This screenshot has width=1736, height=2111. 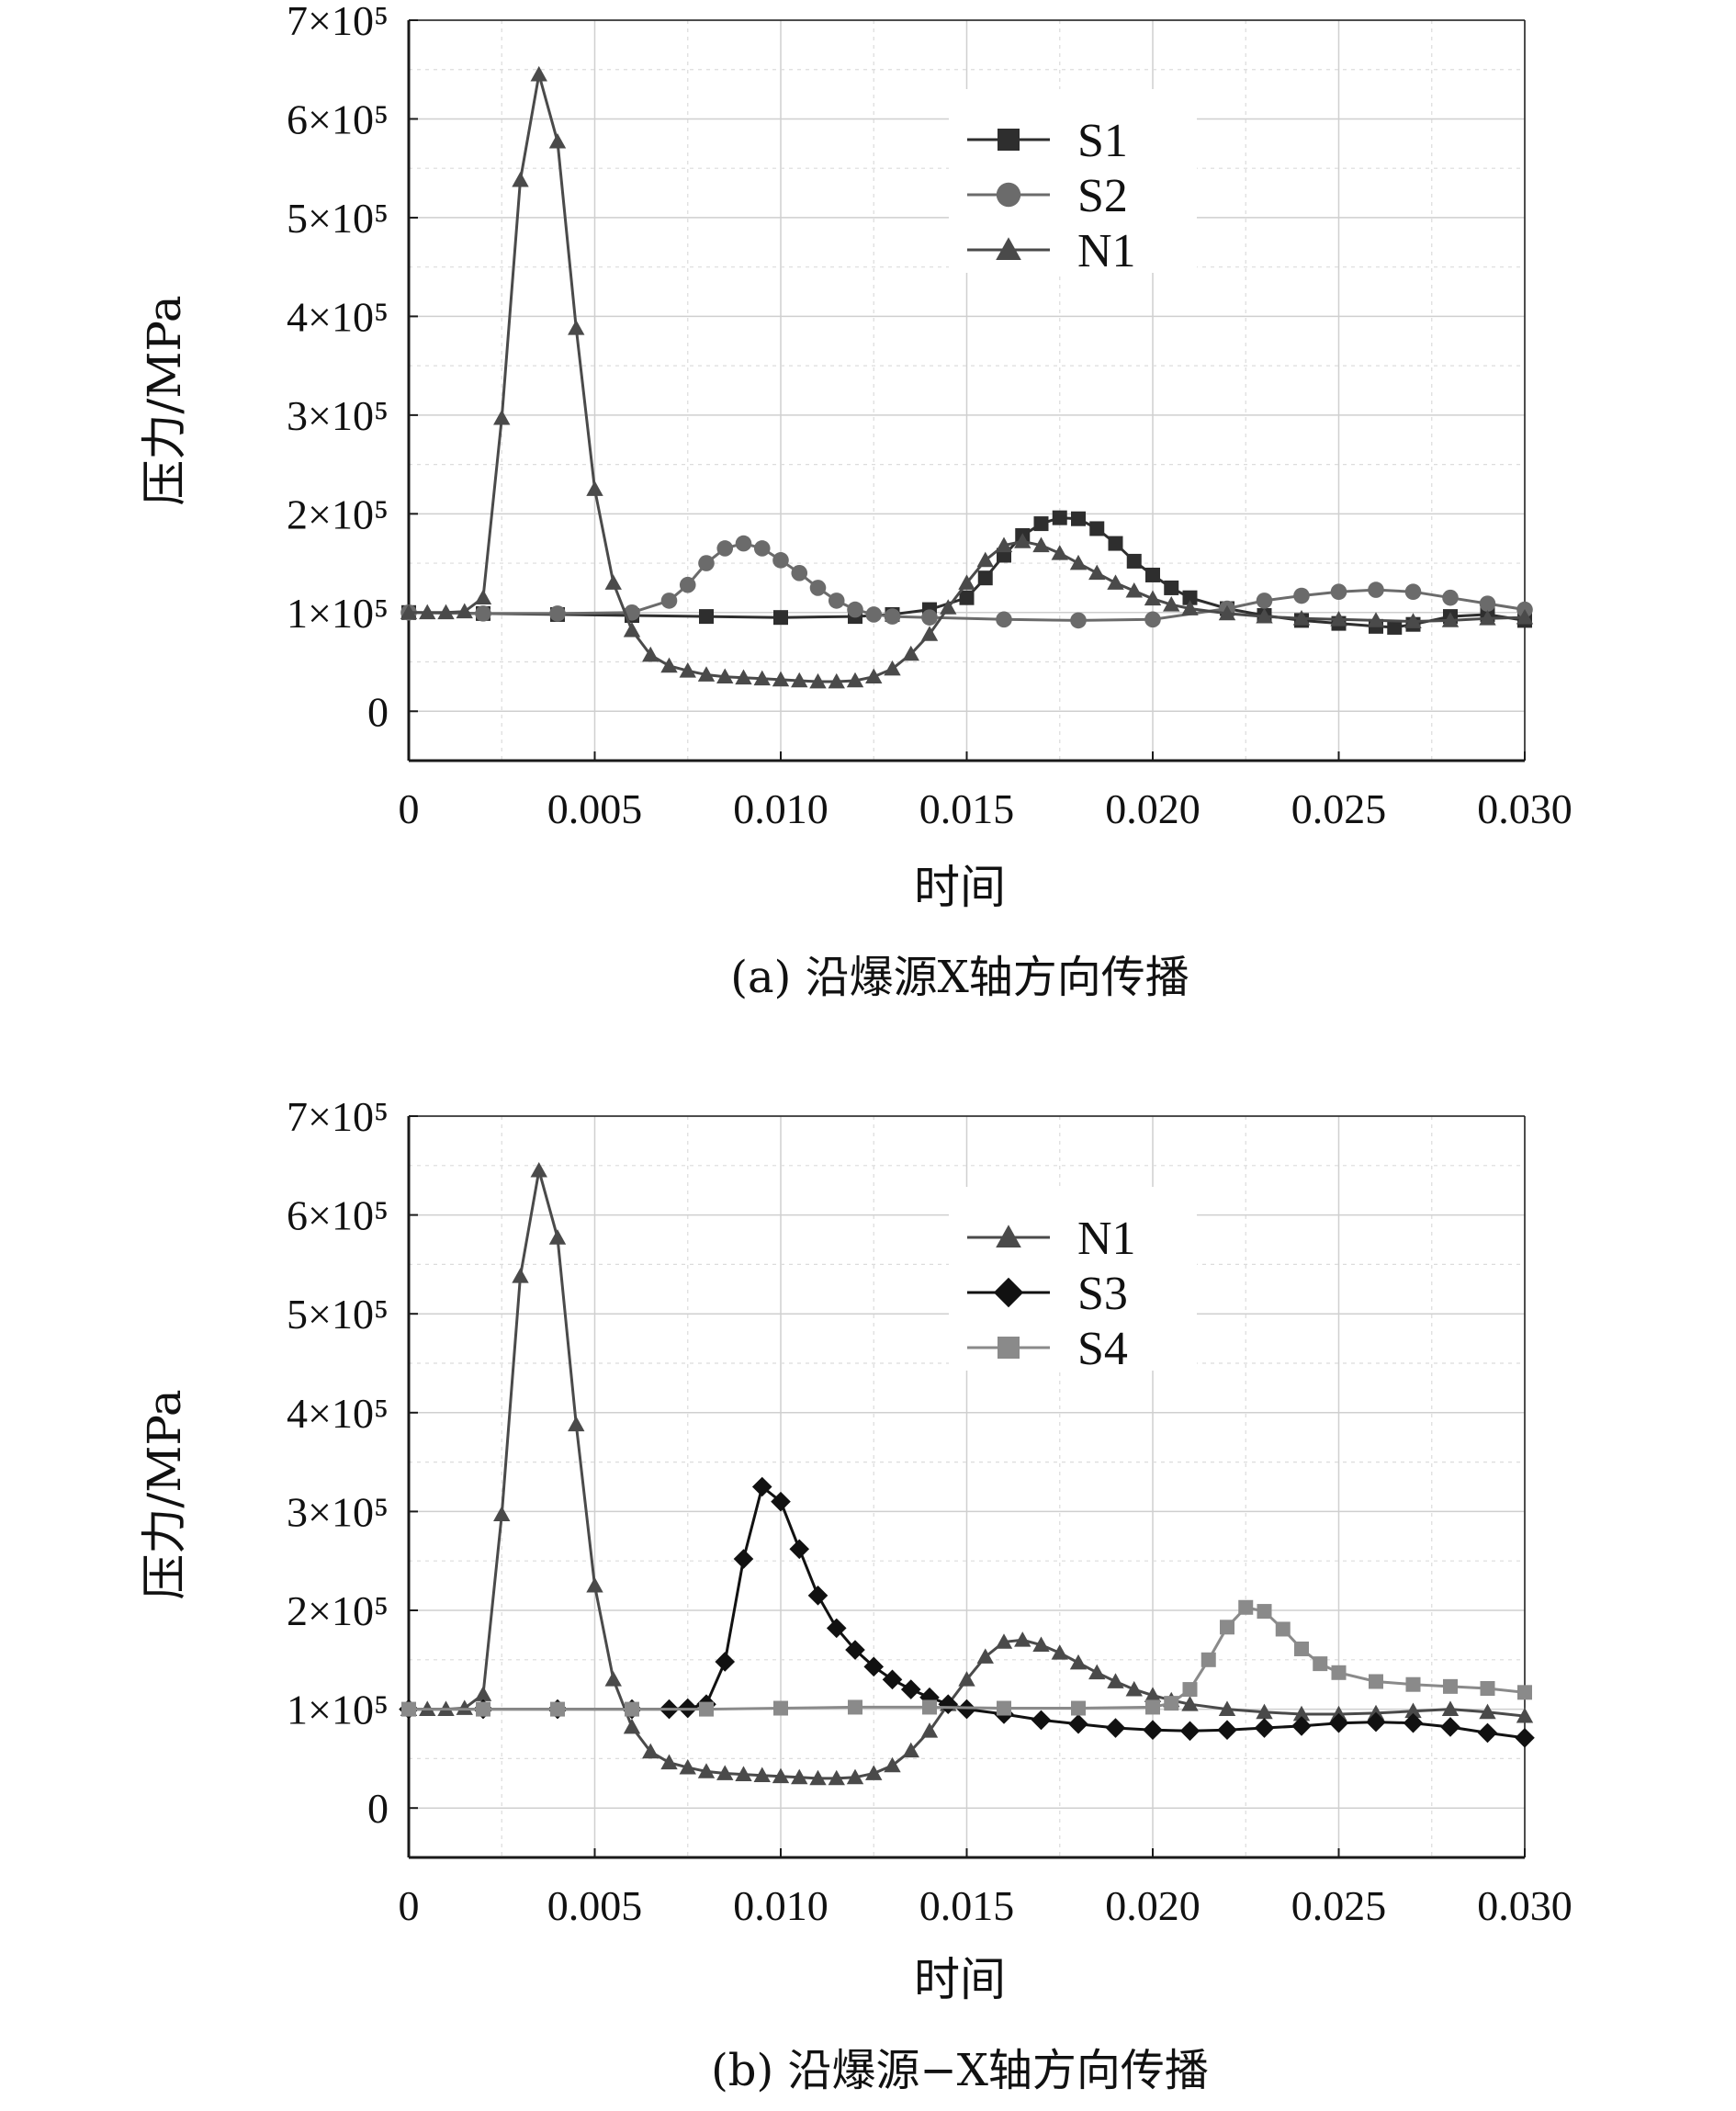 What do you see at coordinates (1051, 251) in the screenshot?
I see `legend-item: N1` at bounding box center [1051, 251].